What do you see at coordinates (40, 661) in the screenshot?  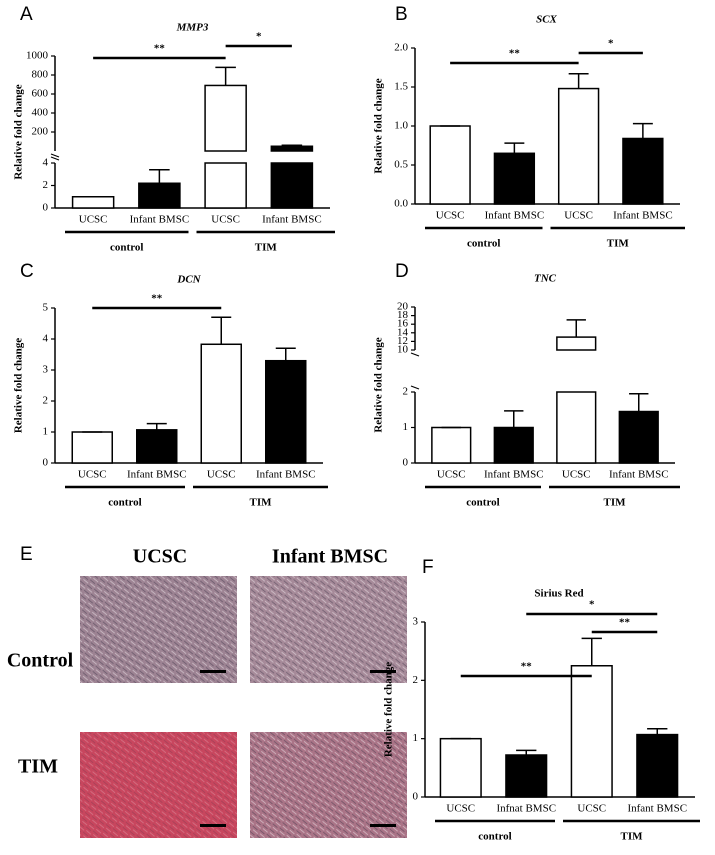 I see `row-label: Control` at bounding box center [40, 661].